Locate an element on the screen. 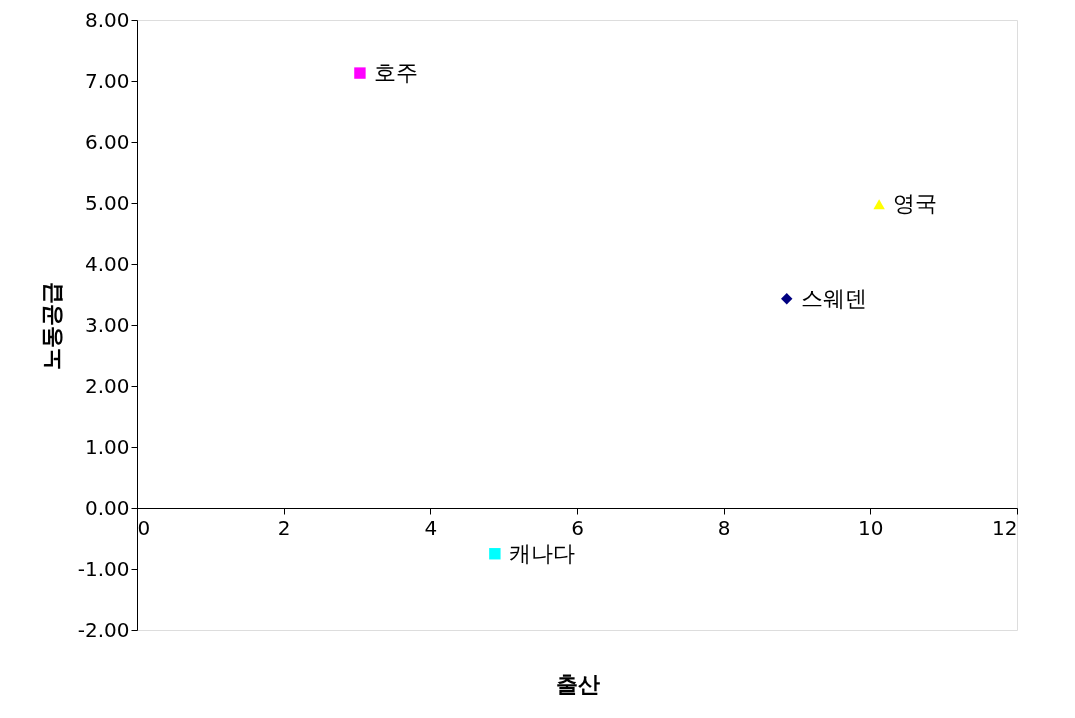  x-axis-title: 출산 is located at coordinates (577, 684).